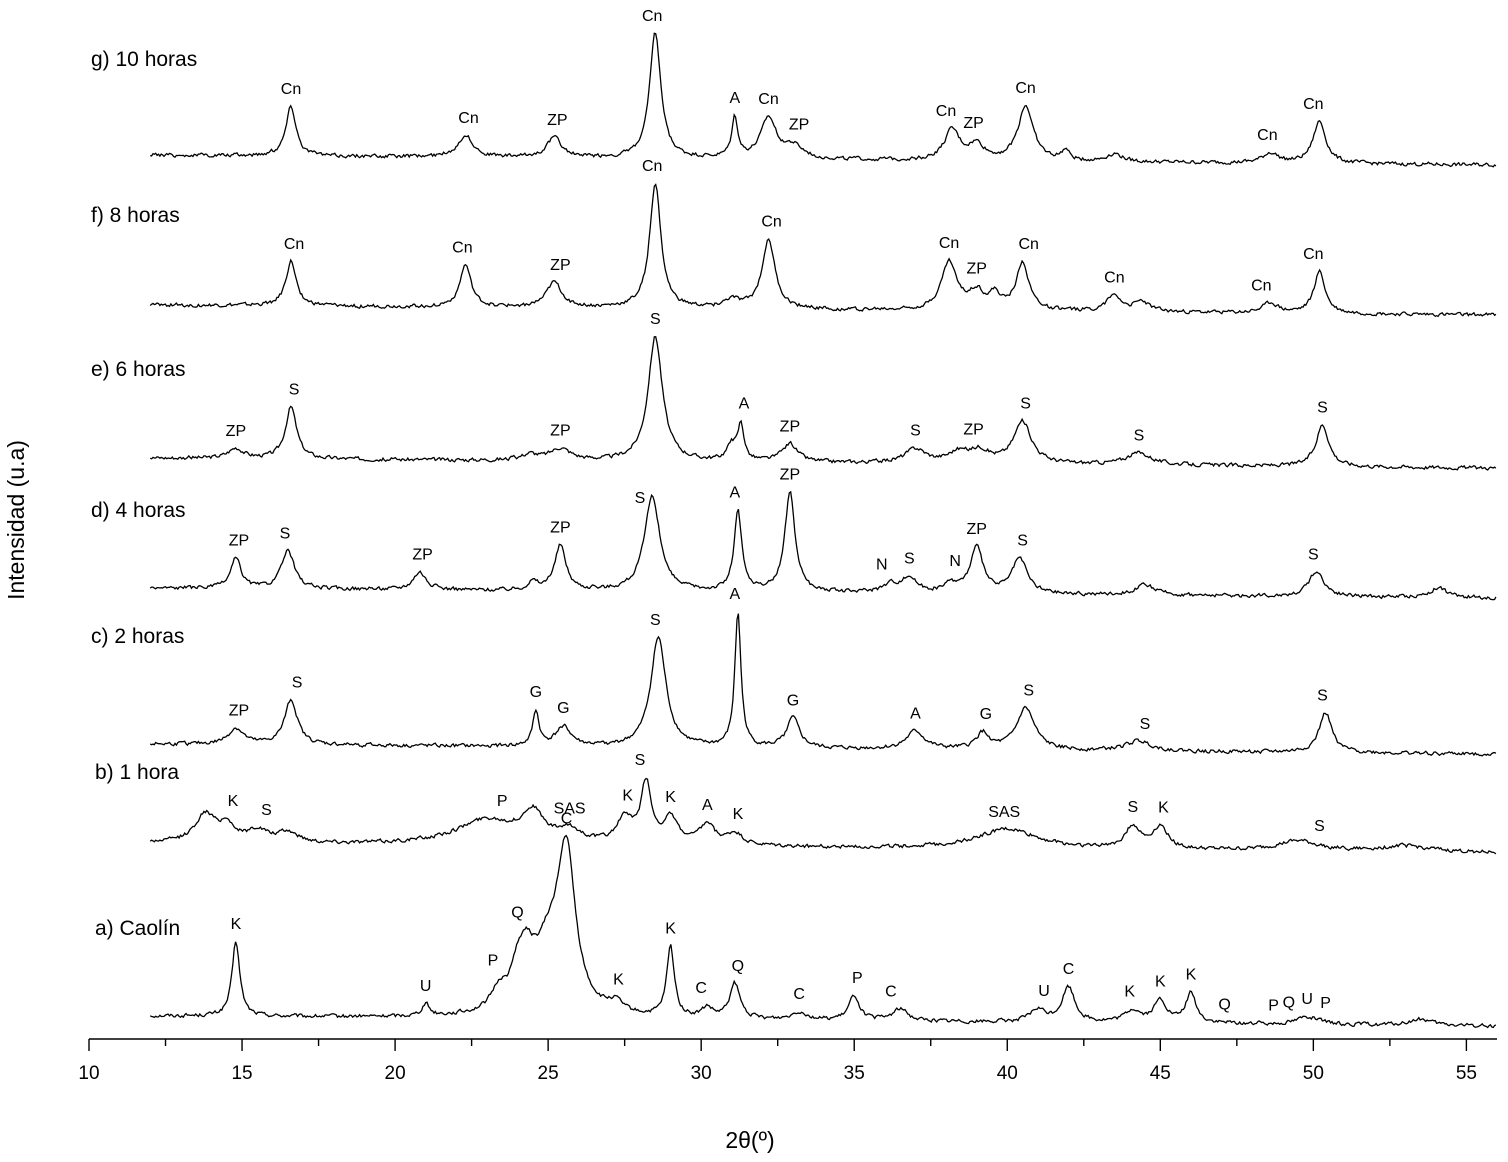 The height and width of the screenshot is (1162, 1508). What do you see at coordinates (1007, 1073) in the screenshot?
I see `x-tick-label: 40` at bounding box center [1007, 1073].